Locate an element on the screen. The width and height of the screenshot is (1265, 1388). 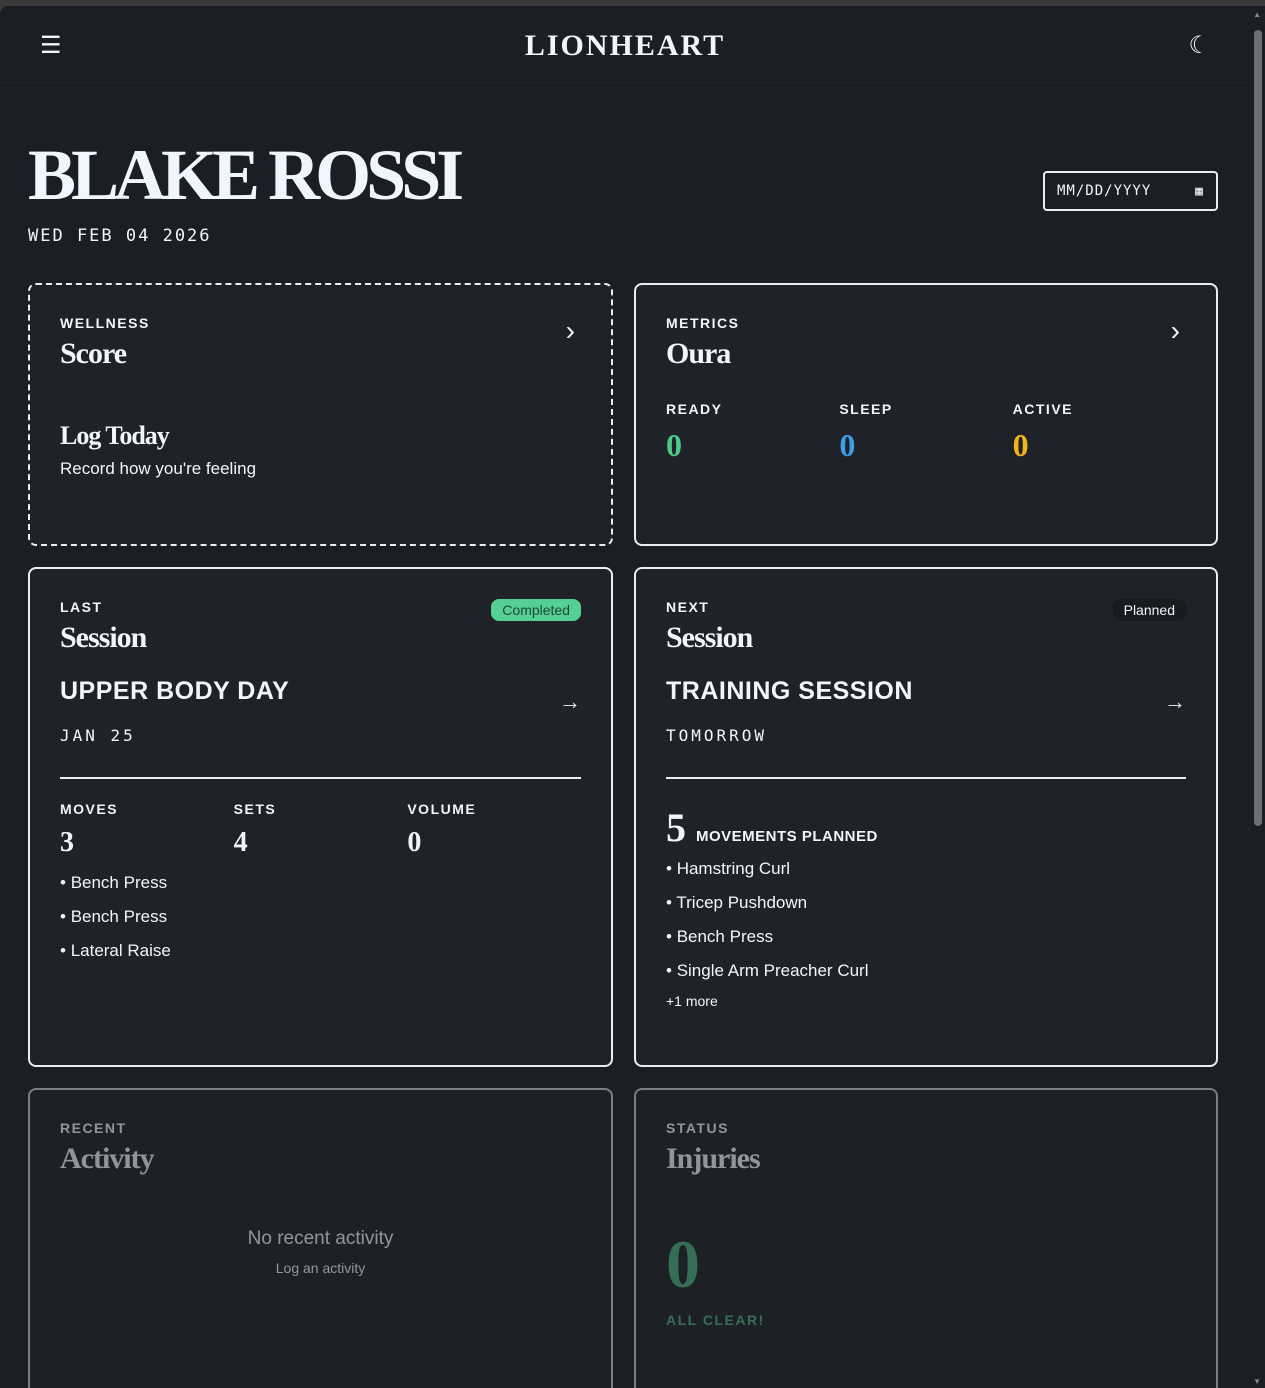
metric-label: ACTIVE is located at coordinates (1042, 409).